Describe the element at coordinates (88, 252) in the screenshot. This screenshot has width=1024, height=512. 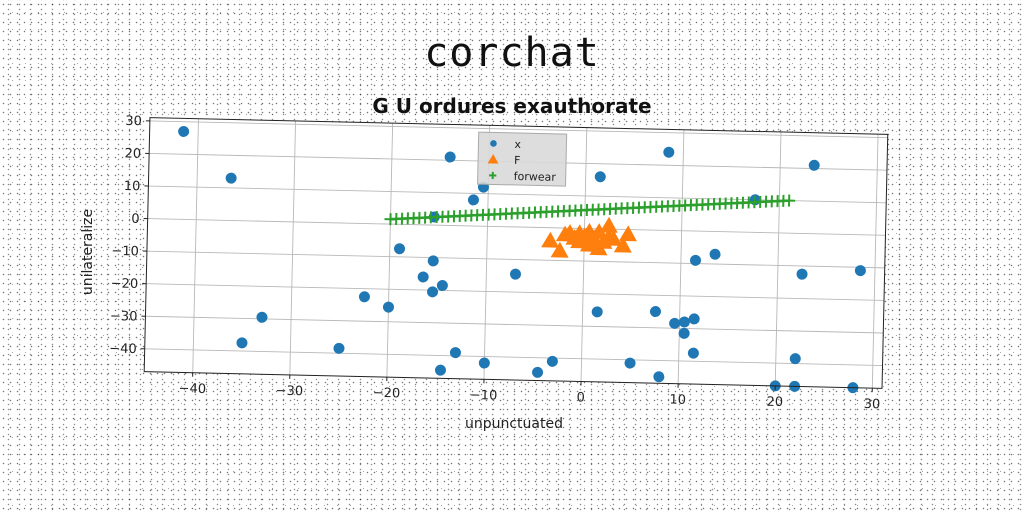
I see `y-axis-label: unilateralize` at that location.